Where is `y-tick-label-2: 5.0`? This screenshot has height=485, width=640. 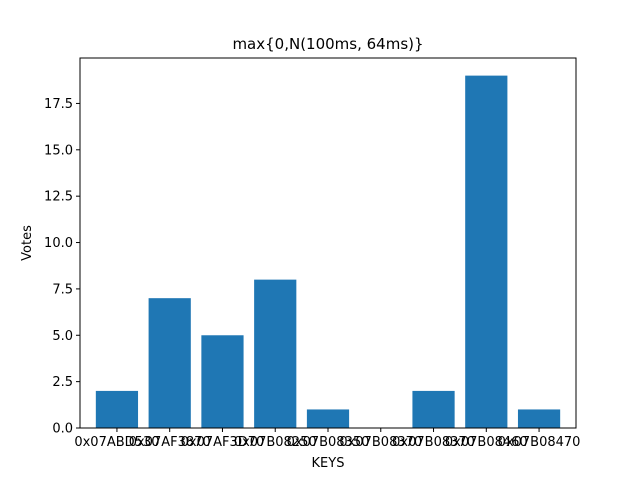
y-tick-label-2: 5.0 is located at coordinates (62, 336).